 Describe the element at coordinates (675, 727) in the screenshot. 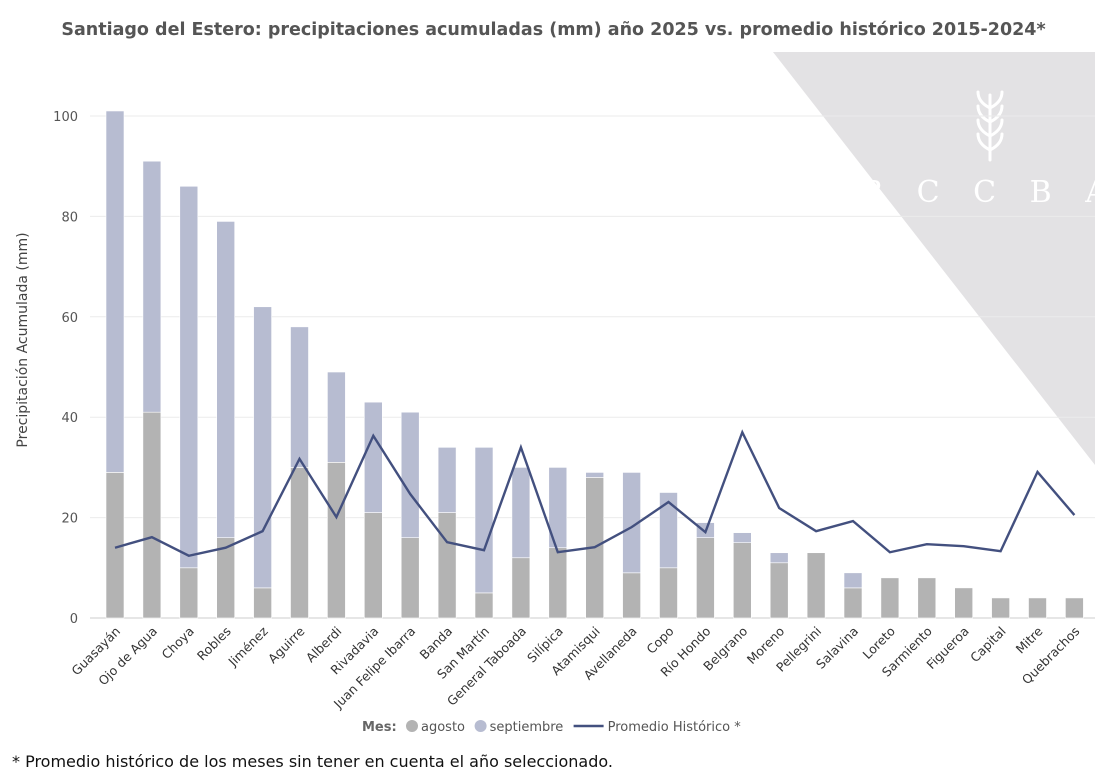

I see `legend-label: Promedio Histórico *` at that location.